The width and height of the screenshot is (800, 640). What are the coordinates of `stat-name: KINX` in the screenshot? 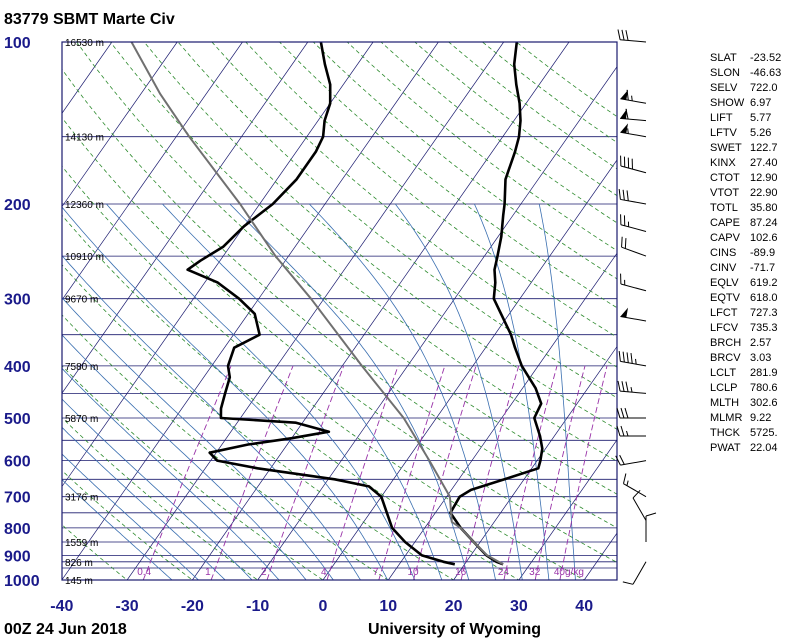 It's located at (723, 163).